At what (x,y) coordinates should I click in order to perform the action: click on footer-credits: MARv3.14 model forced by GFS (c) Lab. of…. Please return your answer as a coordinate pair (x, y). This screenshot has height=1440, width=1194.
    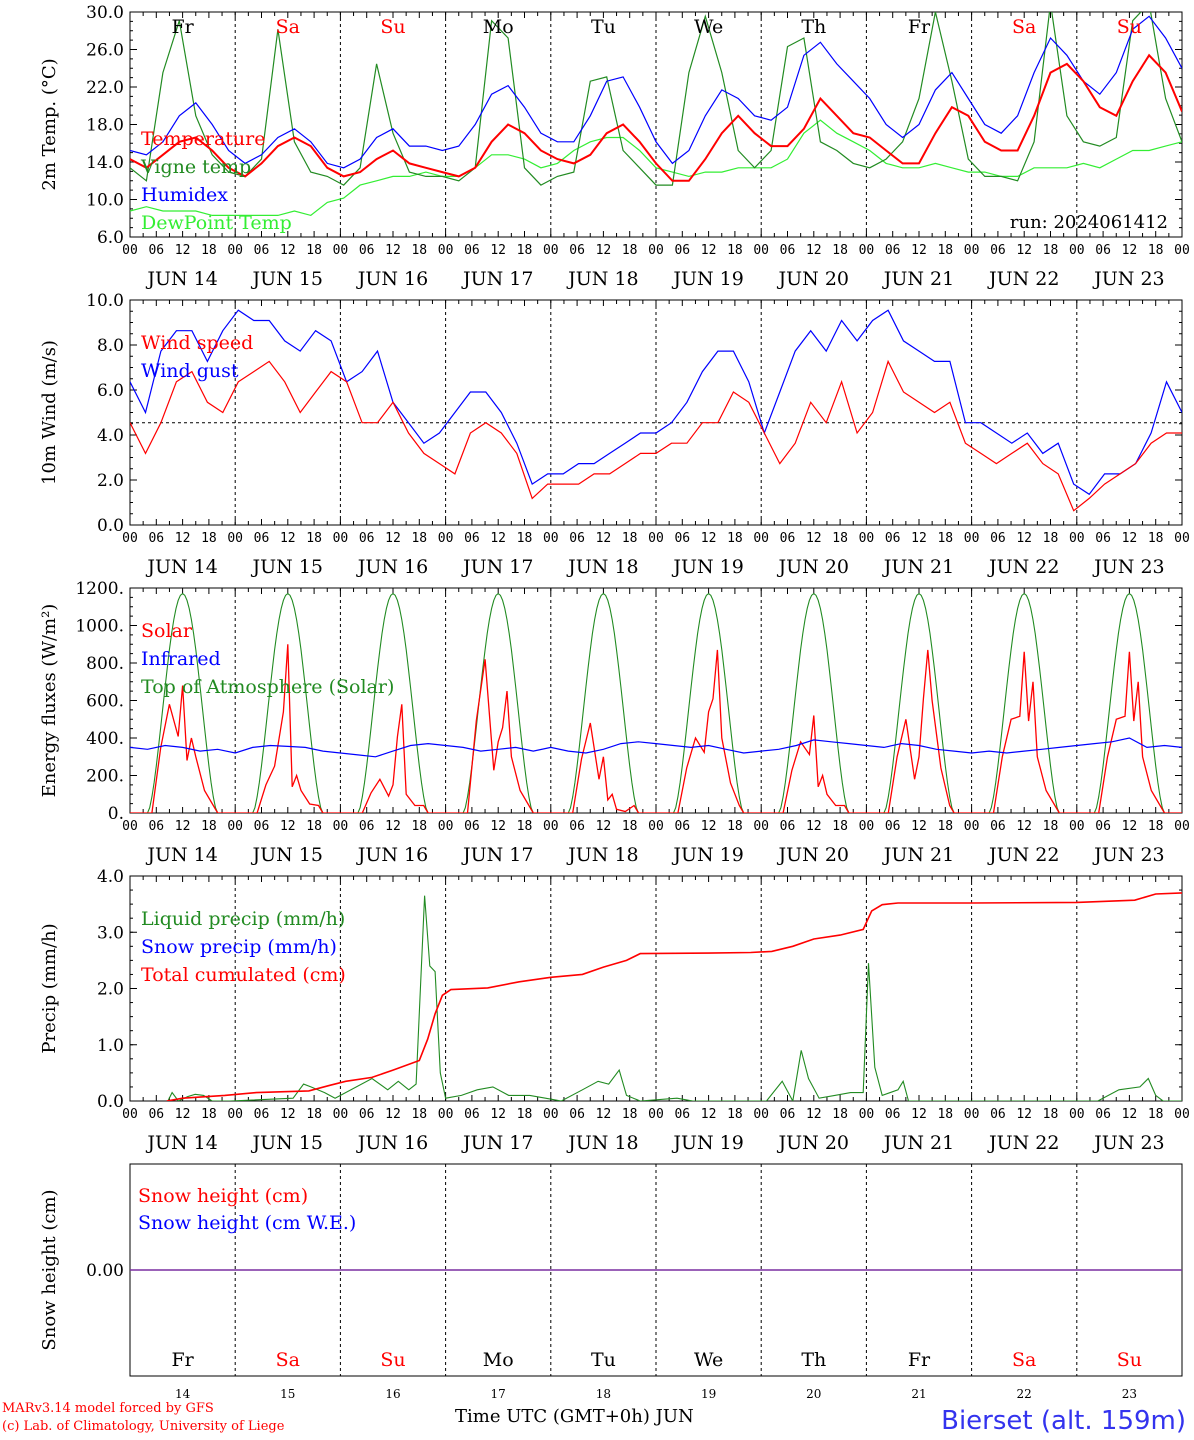
    Looking at the image, I should click on (143, 1418).